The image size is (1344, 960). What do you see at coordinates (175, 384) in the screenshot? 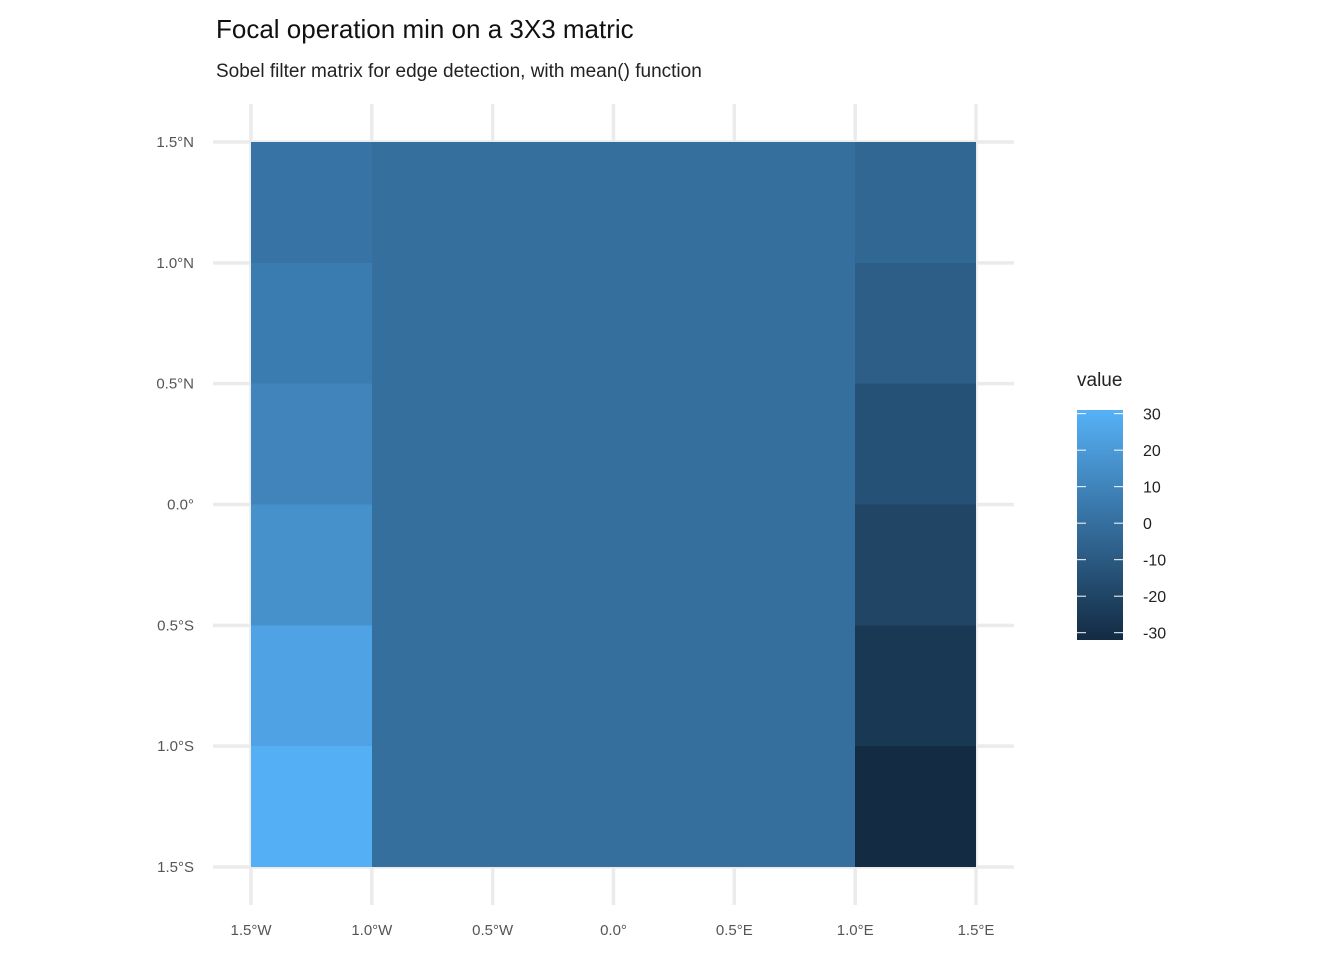
I see `y-tick-label-2: 0.5°N` at bounding box center [175, 384].